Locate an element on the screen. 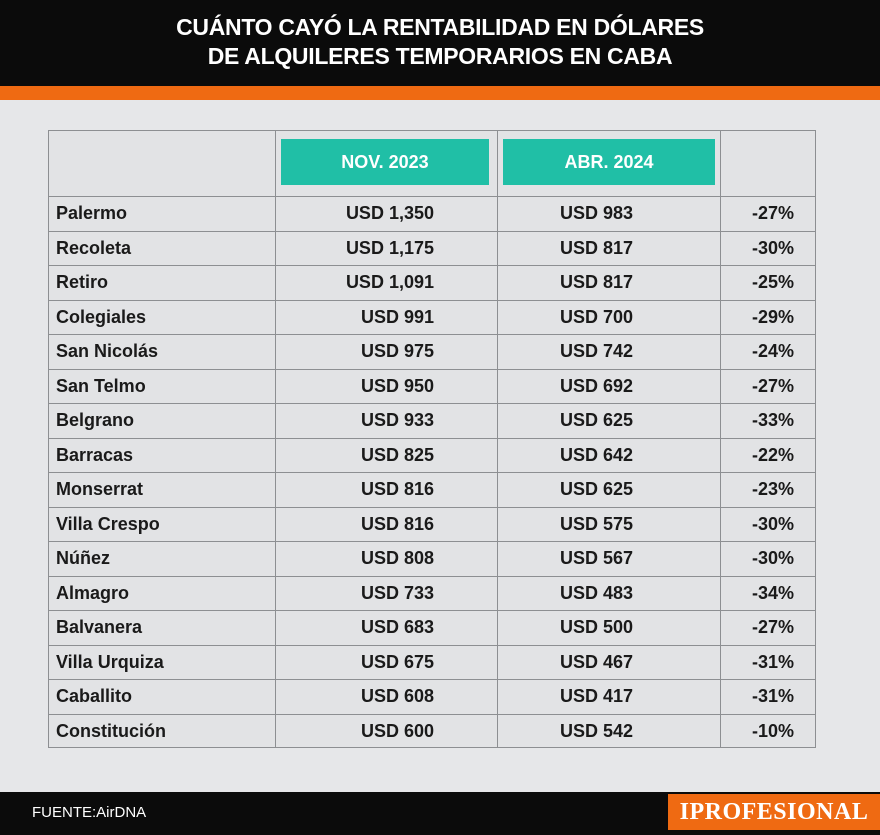 The width and height of the screenshot is (880, 835). source-note: FUENTE:AirDNA is located at coordinates (89, 812).